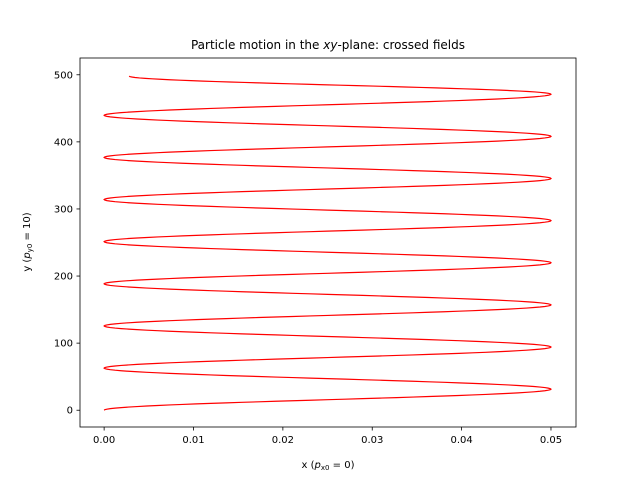 This screenshot has height=484, width=640. Describe the element at coordinates (27, 255) in the screenshot. I see `ylabel-var: p` at that location.